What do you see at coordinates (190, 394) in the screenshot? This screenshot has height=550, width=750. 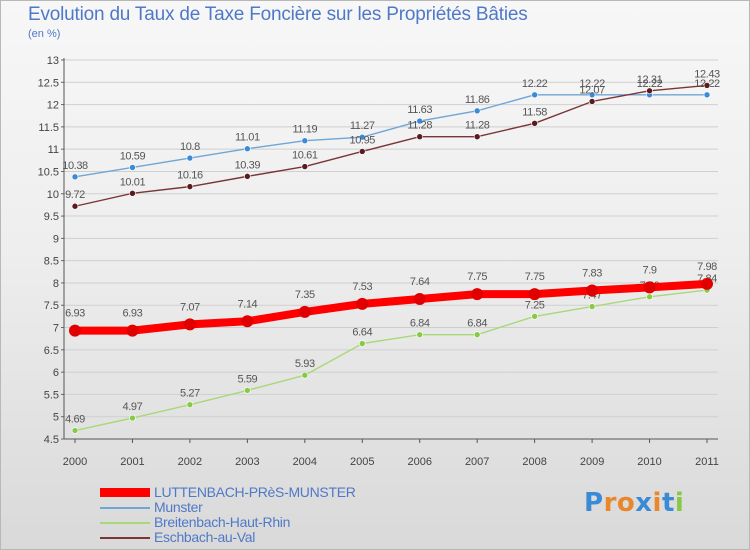 I see `data-label: 5.27` at bounding box center [190, 394].